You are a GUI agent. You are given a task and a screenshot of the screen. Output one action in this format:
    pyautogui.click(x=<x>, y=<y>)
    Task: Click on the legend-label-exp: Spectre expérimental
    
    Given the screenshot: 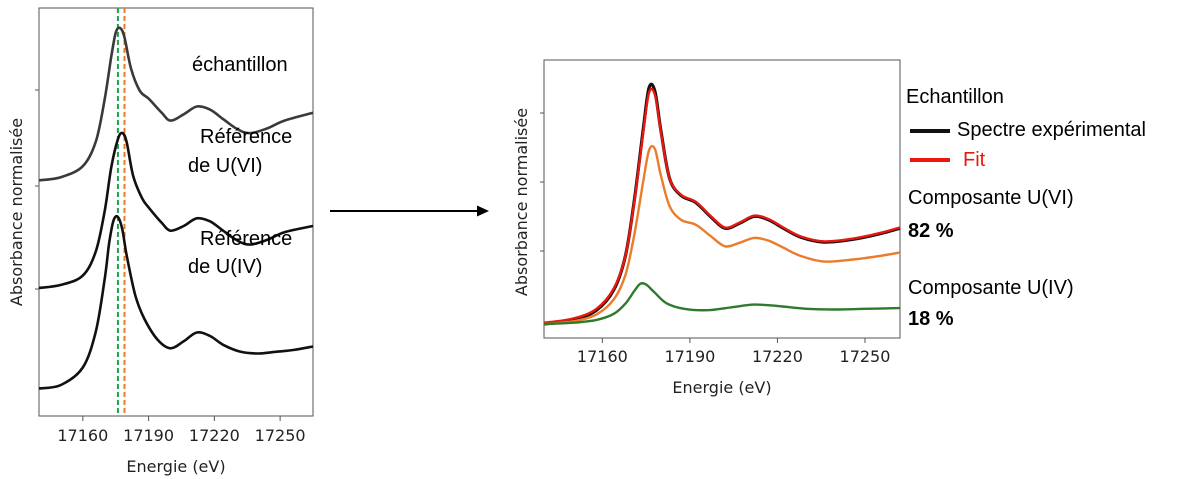 What is the action you would take?
    pyautogui.click(x=1051, y=130)
    